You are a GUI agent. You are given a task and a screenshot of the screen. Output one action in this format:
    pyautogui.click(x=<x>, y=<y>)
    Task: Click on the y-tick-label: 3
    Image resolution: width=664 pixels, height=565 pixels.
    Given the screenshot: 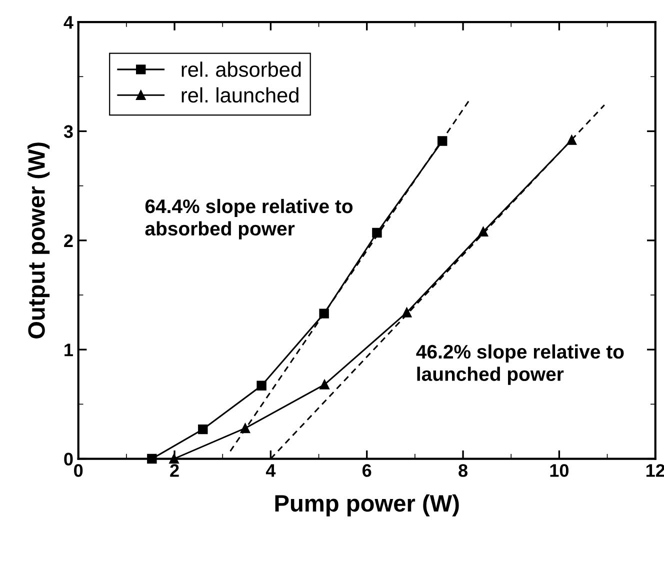 What is the action you would take?
    pyautogui.click(x=68, y=131)
    